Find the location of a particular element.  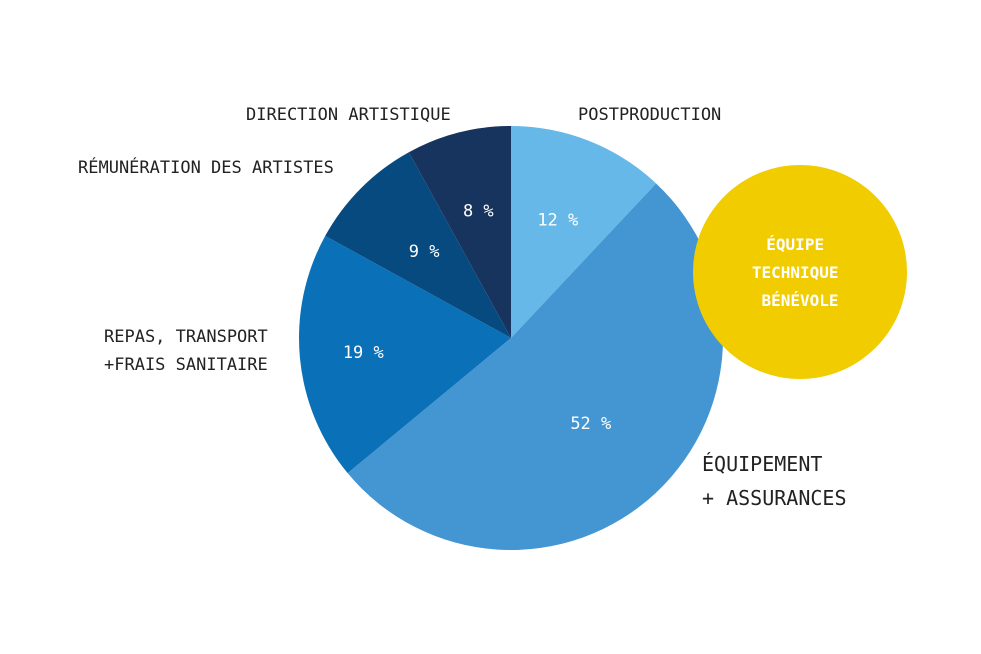

pie-slice-repas-transport is located at coordinates (404, 354).